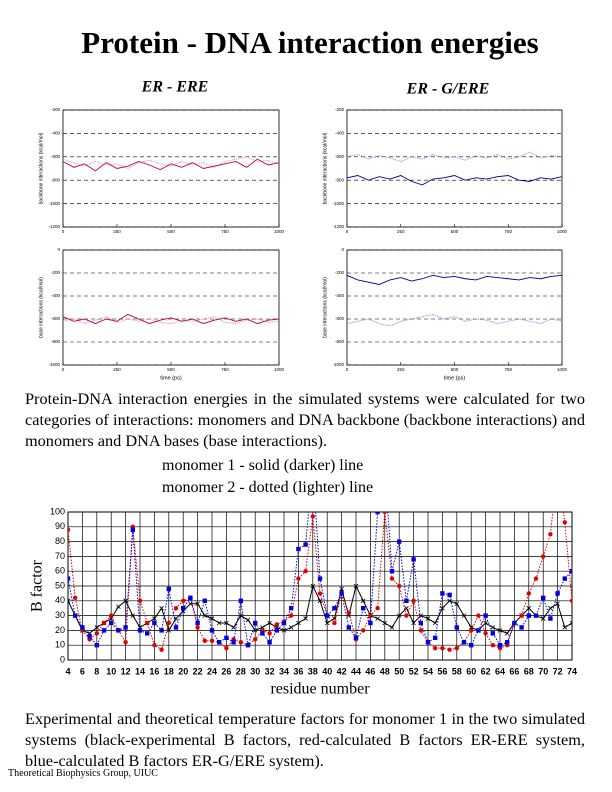 The height and width of the screenshot is (792, 612). What do you see at coordinates (320, 689) in the screenshot?
I see `x-axis-label: residue number` at bounding box center [320, 689].